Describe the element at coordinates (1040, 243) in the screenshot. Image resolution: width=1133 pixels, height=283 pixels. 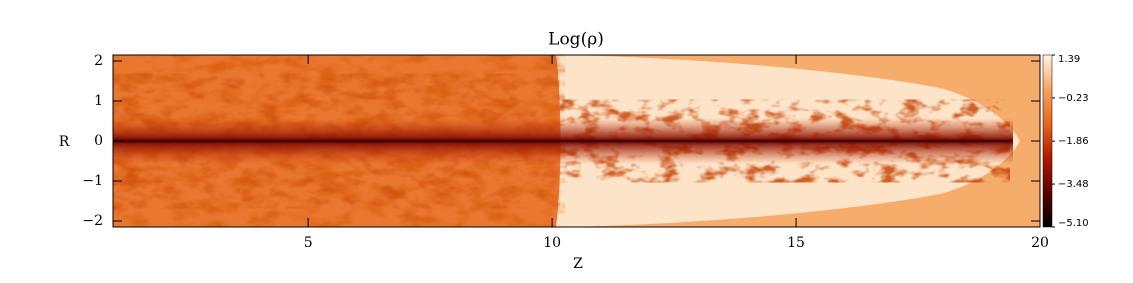
I see `x-tick-label: 20` at that location.